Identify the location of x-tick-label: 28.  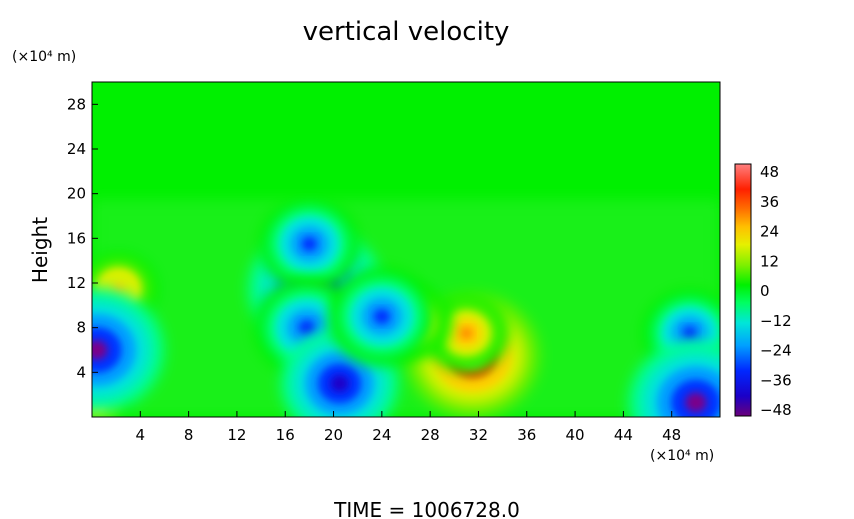
(430, 435).